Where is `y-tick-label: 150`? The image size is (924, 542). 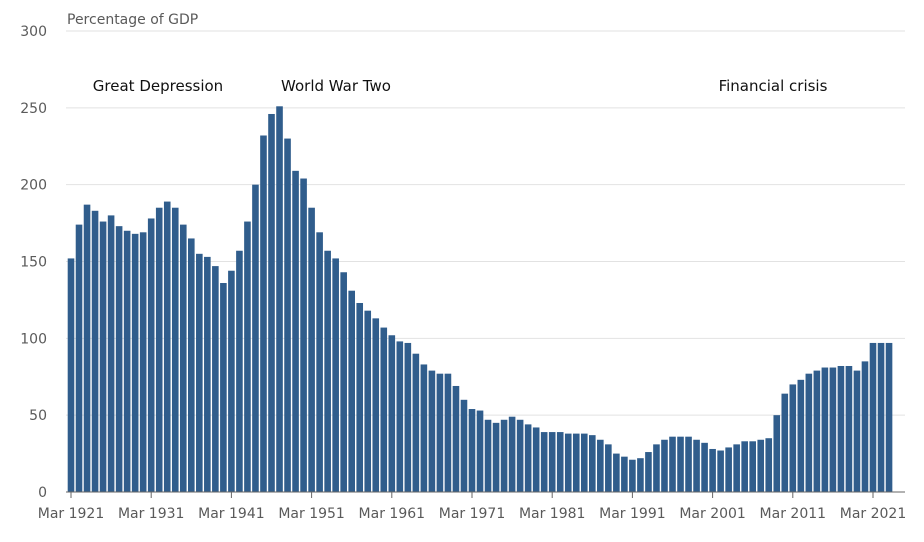
y-tick-label: 150 is located at coordinates (33, 263).